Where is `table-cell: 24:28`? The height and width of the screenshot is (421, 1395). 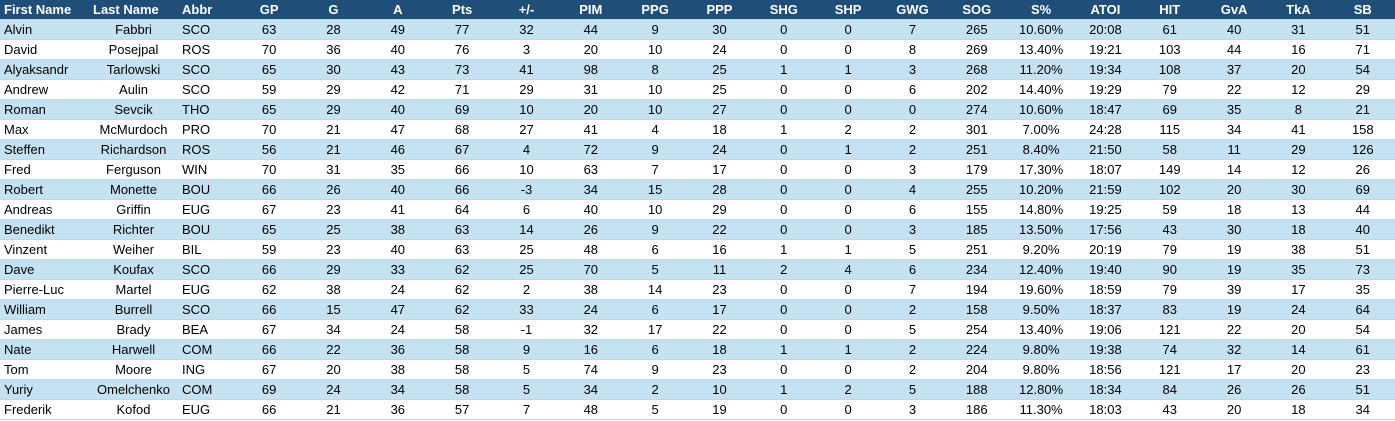
table-cell: 24:28 is located at coordinates (1105, 129).